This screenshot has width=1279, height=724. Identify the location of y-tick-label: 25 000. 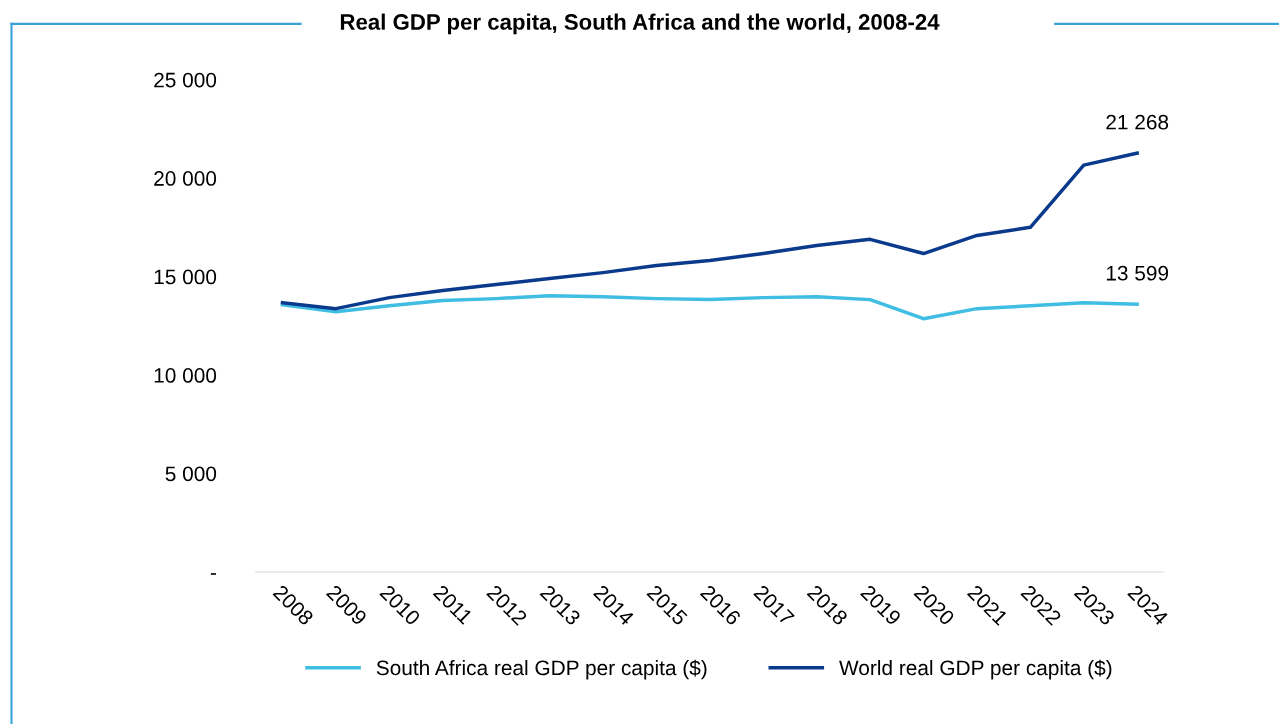
(185, 80).